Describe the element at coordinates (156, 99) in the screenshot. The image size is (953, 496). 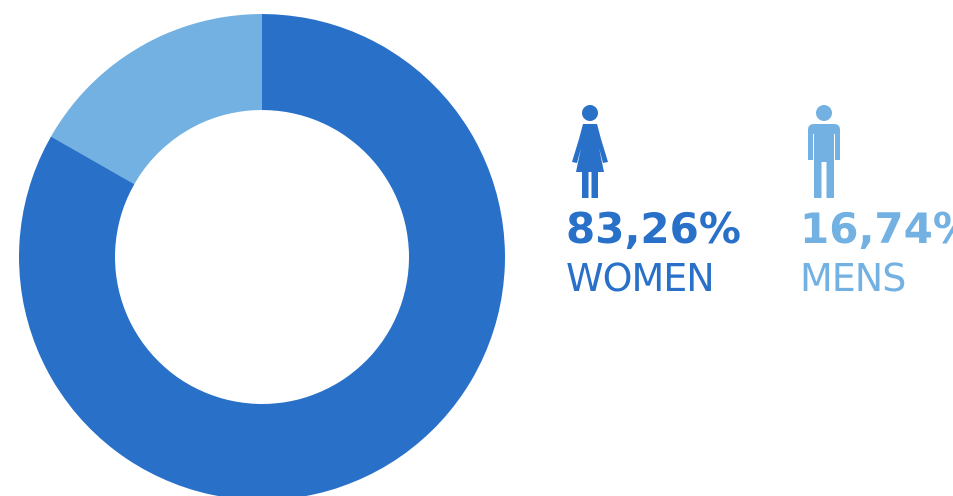
I see `donut-slice-mens` at that location.